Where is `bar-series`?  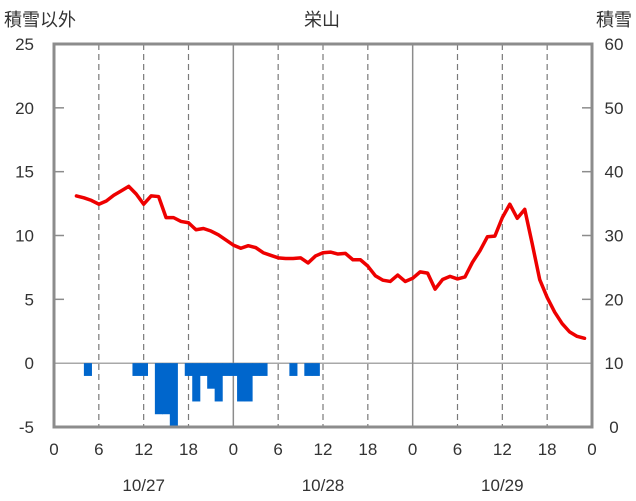 bar-series is located at coordinates (201, 395).